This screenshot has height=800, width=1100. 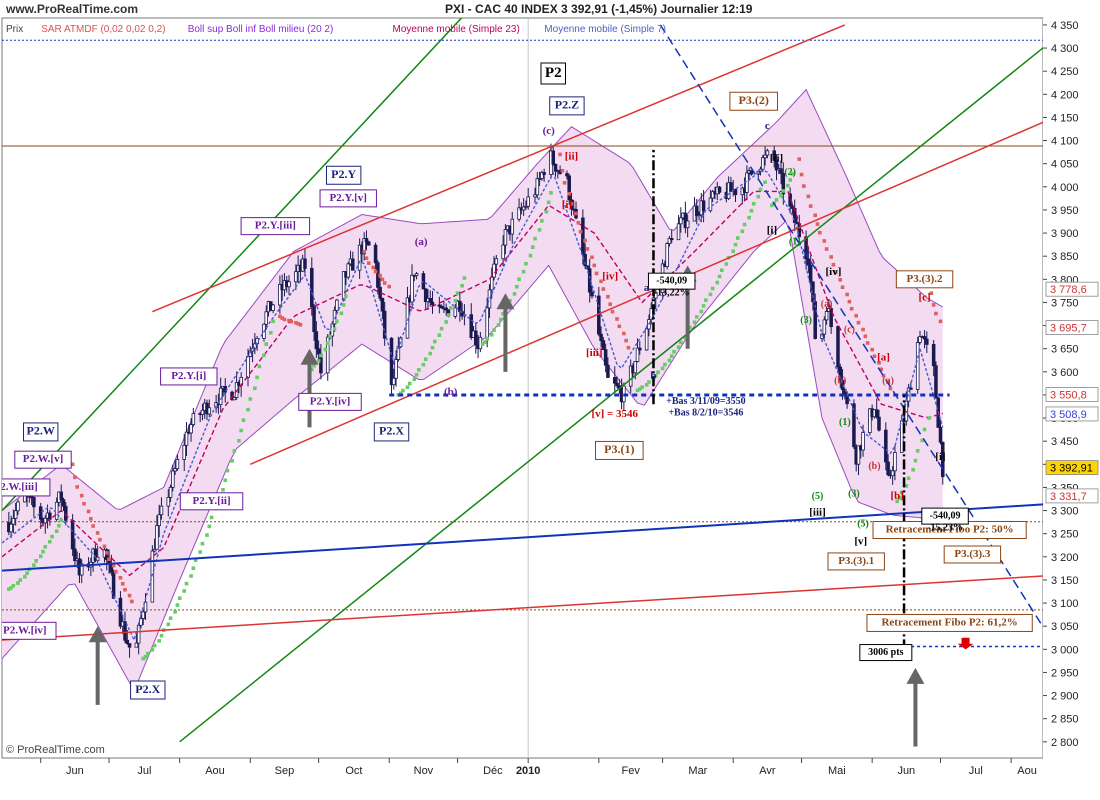 I want to click on wave-label-text: P2.W.[iii], so click(x=19, y=487).